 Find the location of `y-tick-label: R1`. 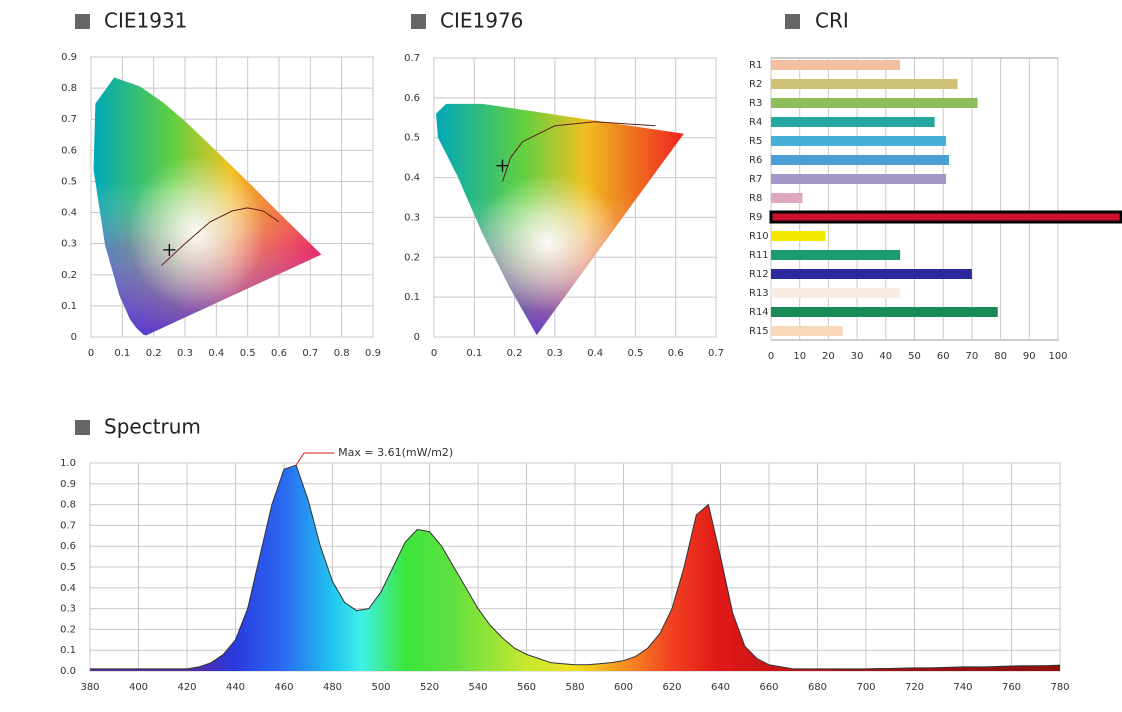

y-tick-label: R1 is located at coordinates (755, 65).